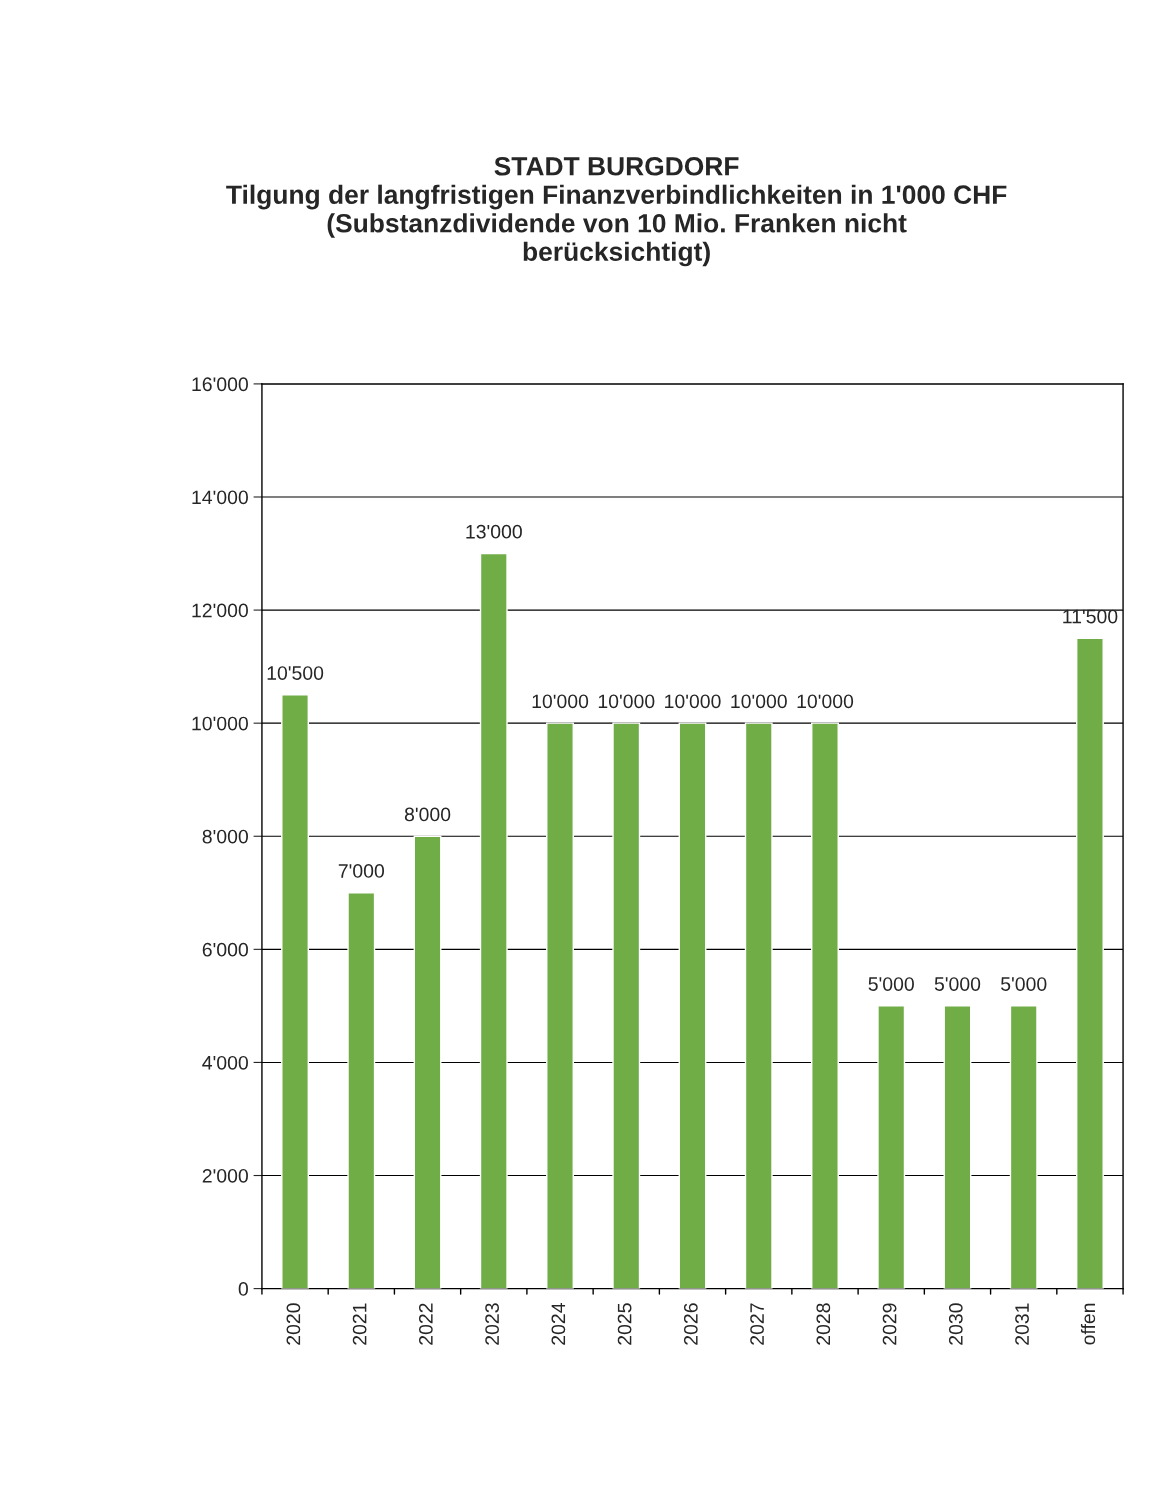 The height and width of the screenshot is (1488, 1159). What do you see at coordinates (889, 1324) in the screenshot?
I see `x-tick-label: 2029` at bounding box center [889, 1324].